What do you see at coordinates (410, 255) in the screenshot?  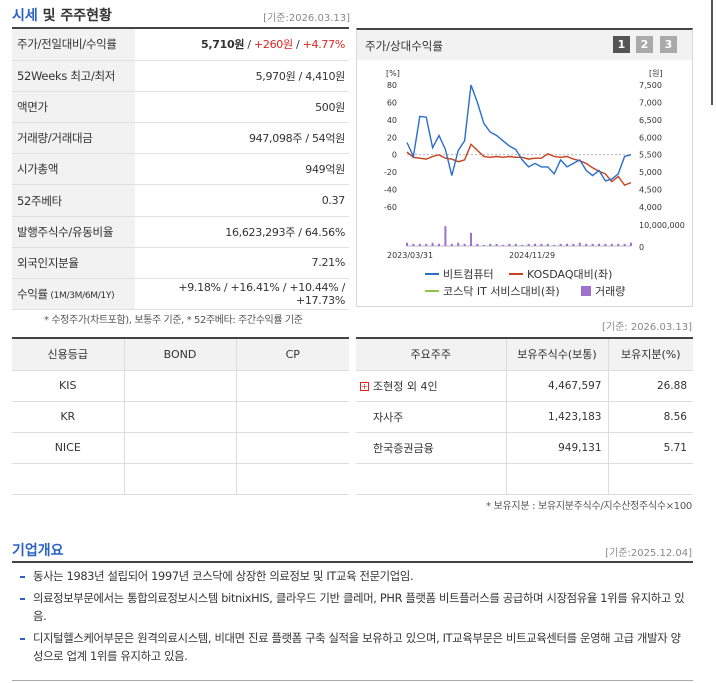 I see `x-tick-label: 2023/03/31` at bounding box center [410, 255].